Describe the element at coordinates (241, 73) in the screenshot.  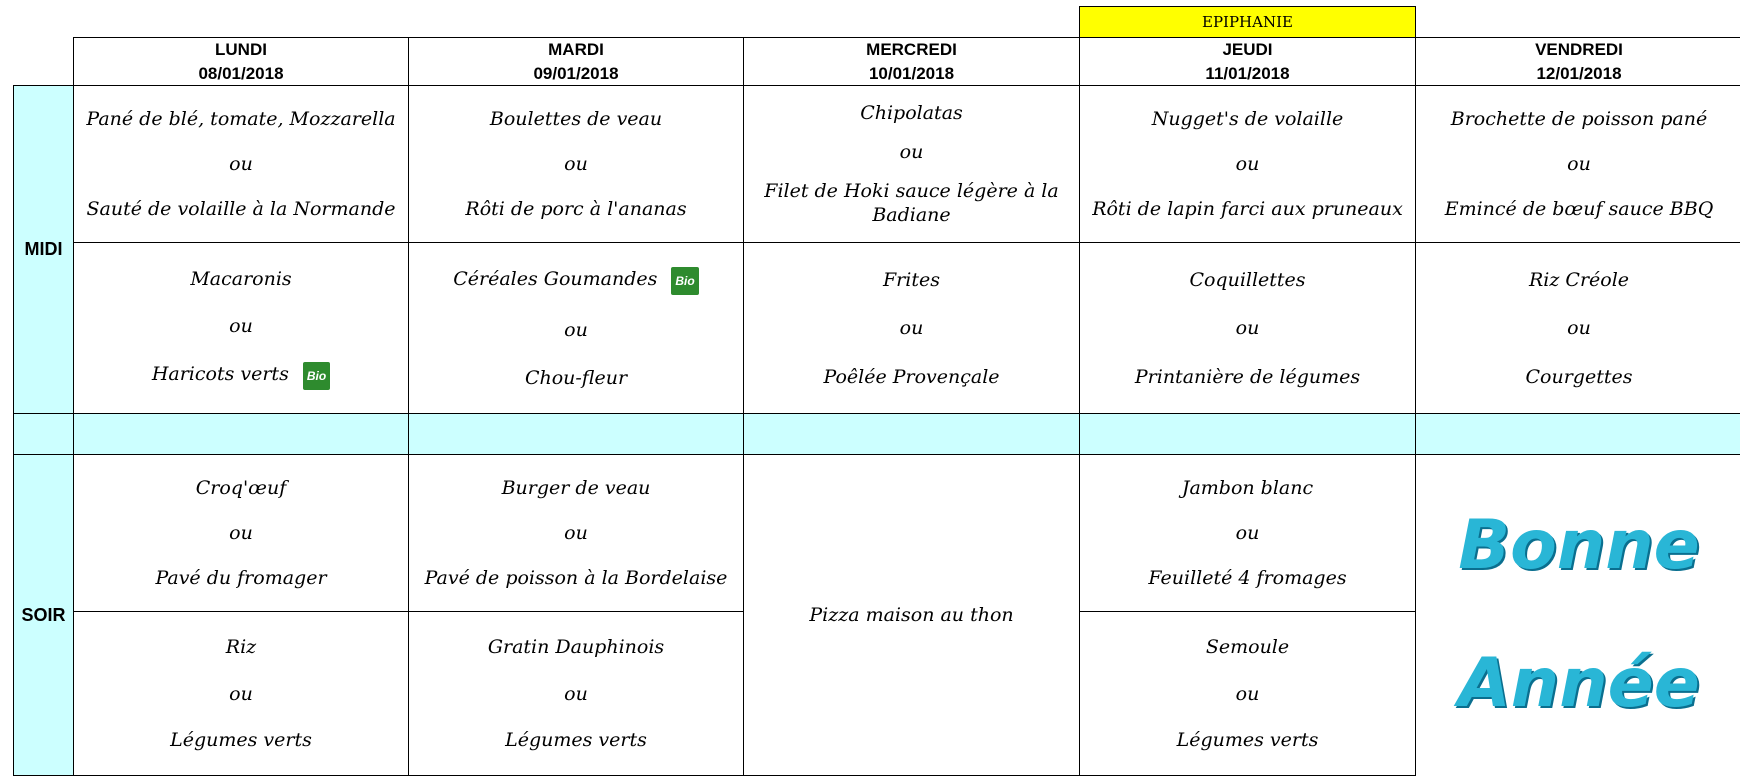
I see `day-date: 08/01/2018` at that location.